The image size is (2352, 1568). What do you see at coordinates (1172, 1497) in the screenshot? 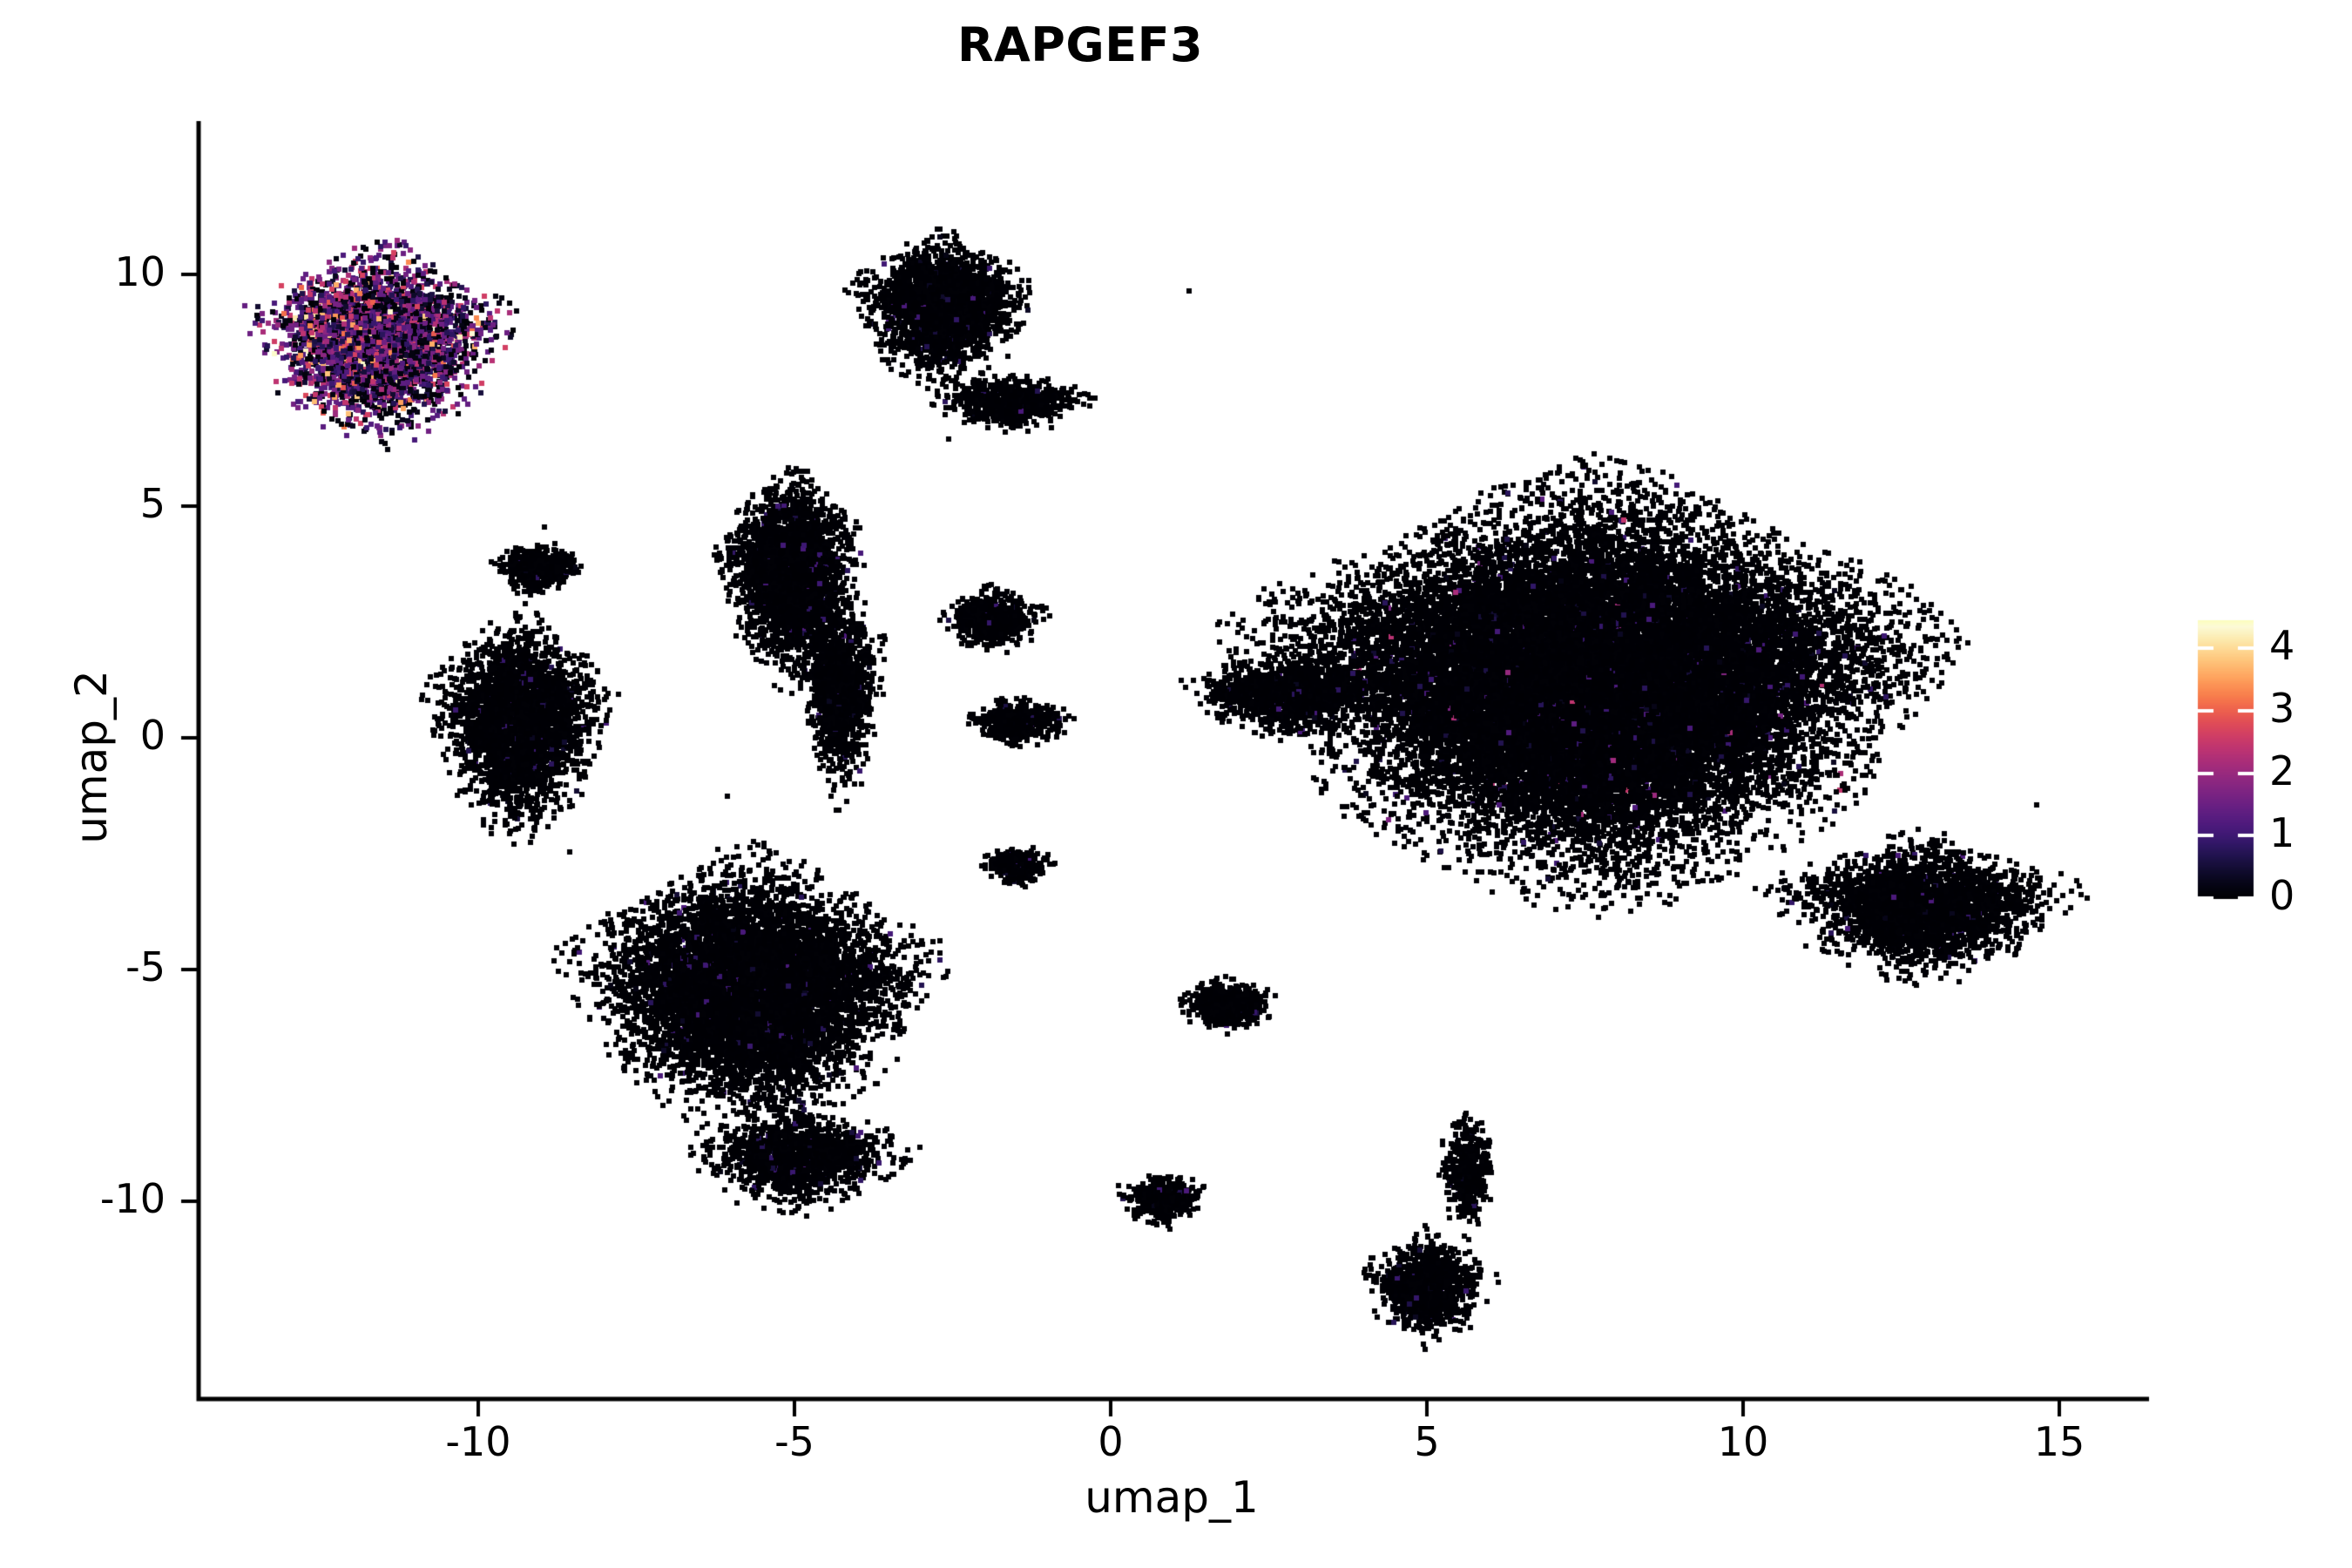
I see `x-axis-label: umap_1` at bounding box center [1172, 1497].